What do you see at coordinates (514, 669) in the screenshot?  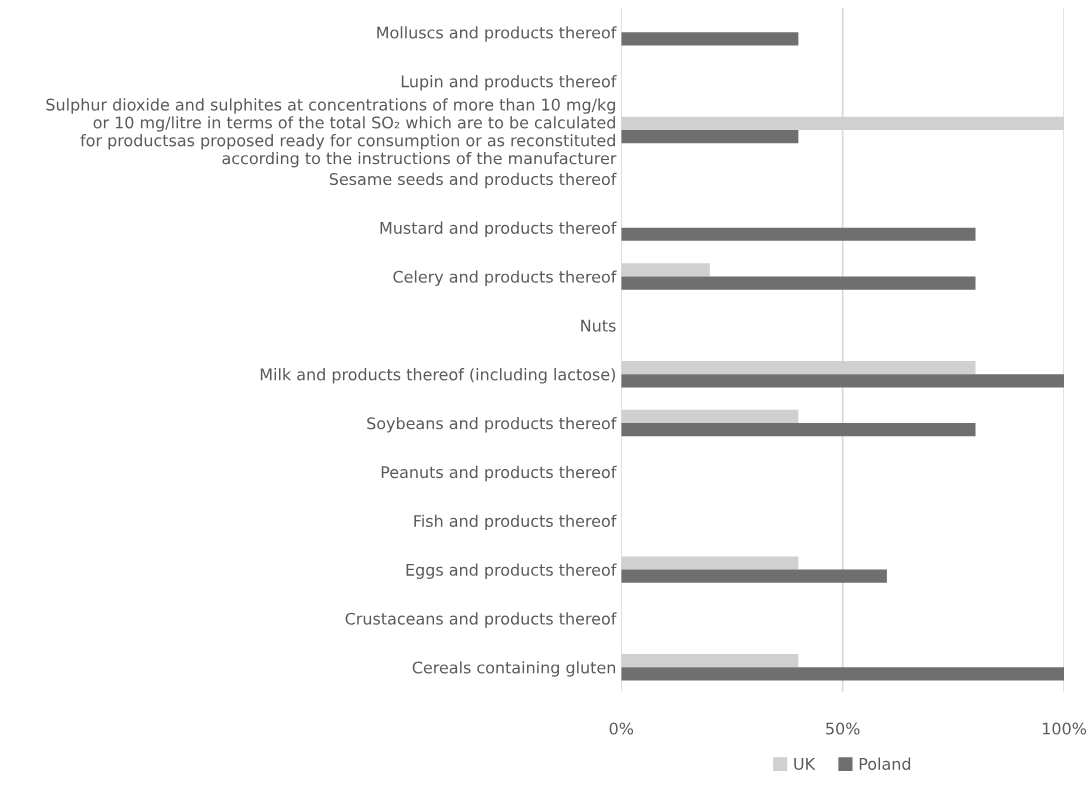 I see `y-tick-label: Cereals containing gluten` at bounding box center [514, 669].